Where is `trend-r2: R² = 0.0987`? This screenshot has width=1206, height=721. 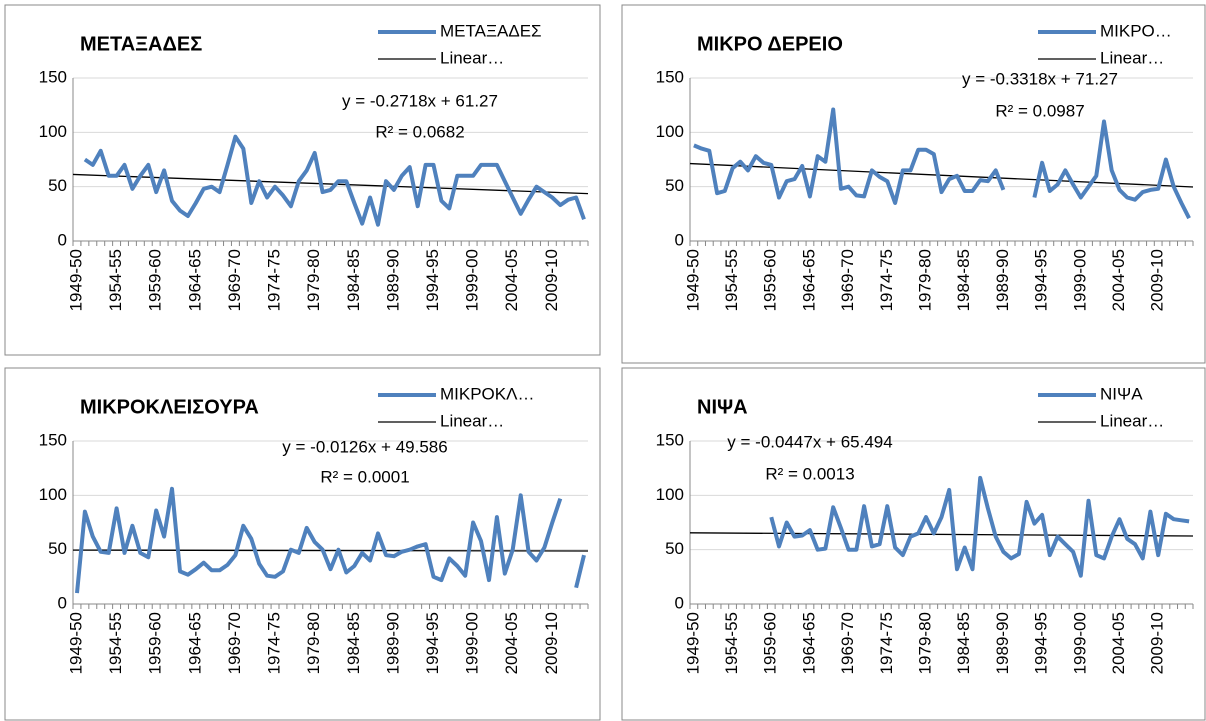 trend-r2: R² = 0.0987 is located at coordinates (1039, 110).